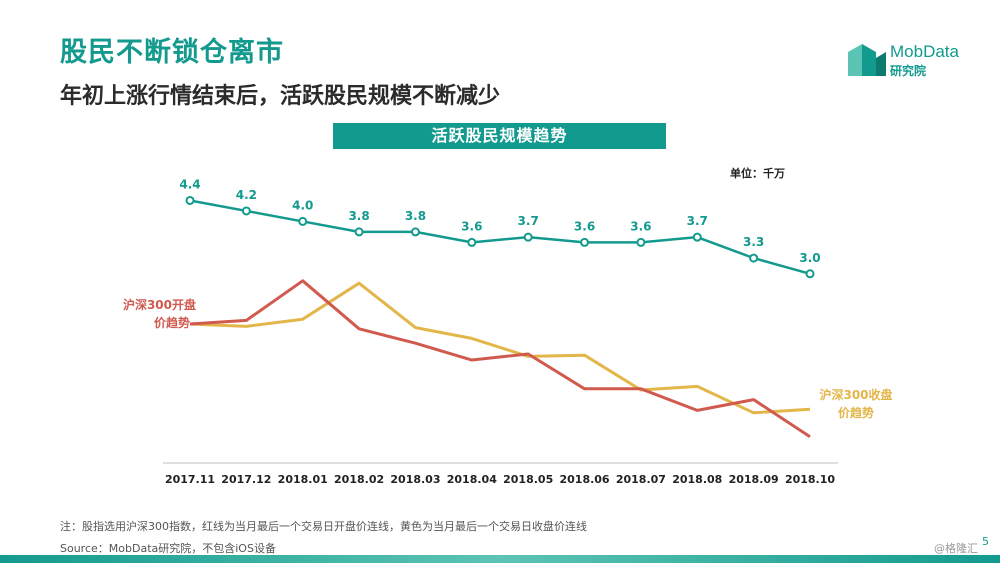  Describe the element at coordinates (190, 479) in the screenshot. I see `x-tick-label: 2017.11` at that location.